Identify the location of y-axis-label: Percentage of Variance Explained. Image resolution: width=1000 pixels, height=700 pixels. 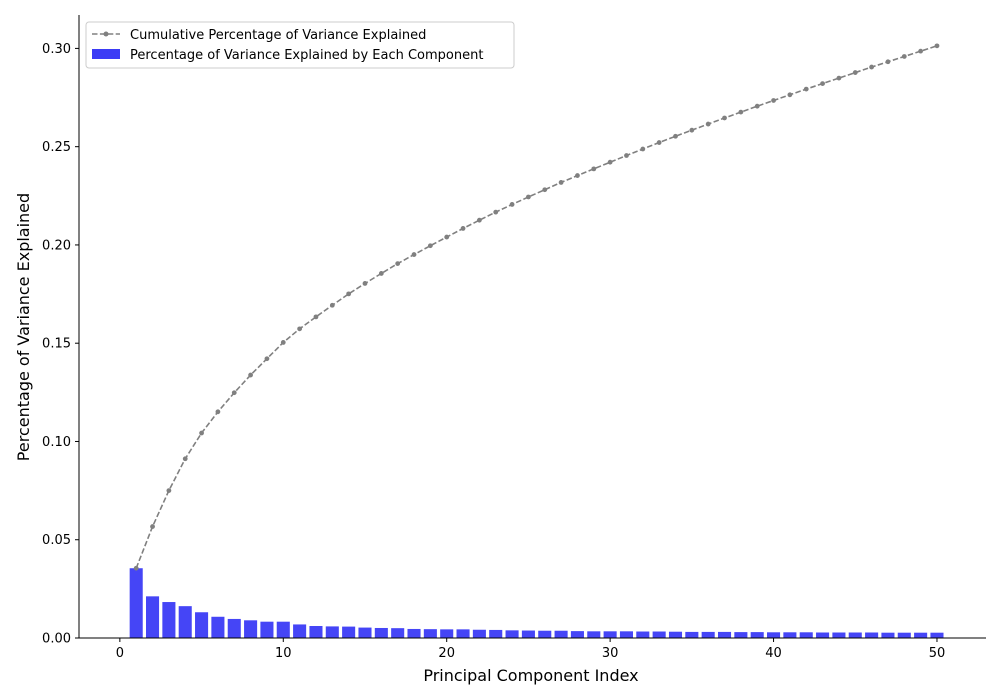
(23, 327).